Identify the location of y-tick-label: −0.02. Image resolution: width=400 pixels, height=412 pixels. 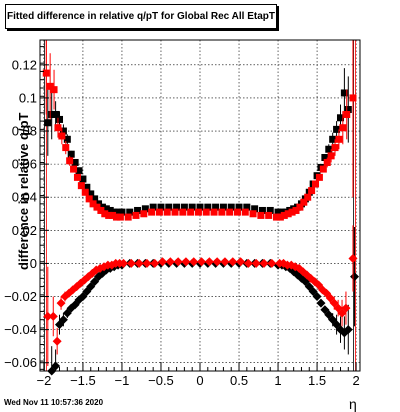
(20, 296).